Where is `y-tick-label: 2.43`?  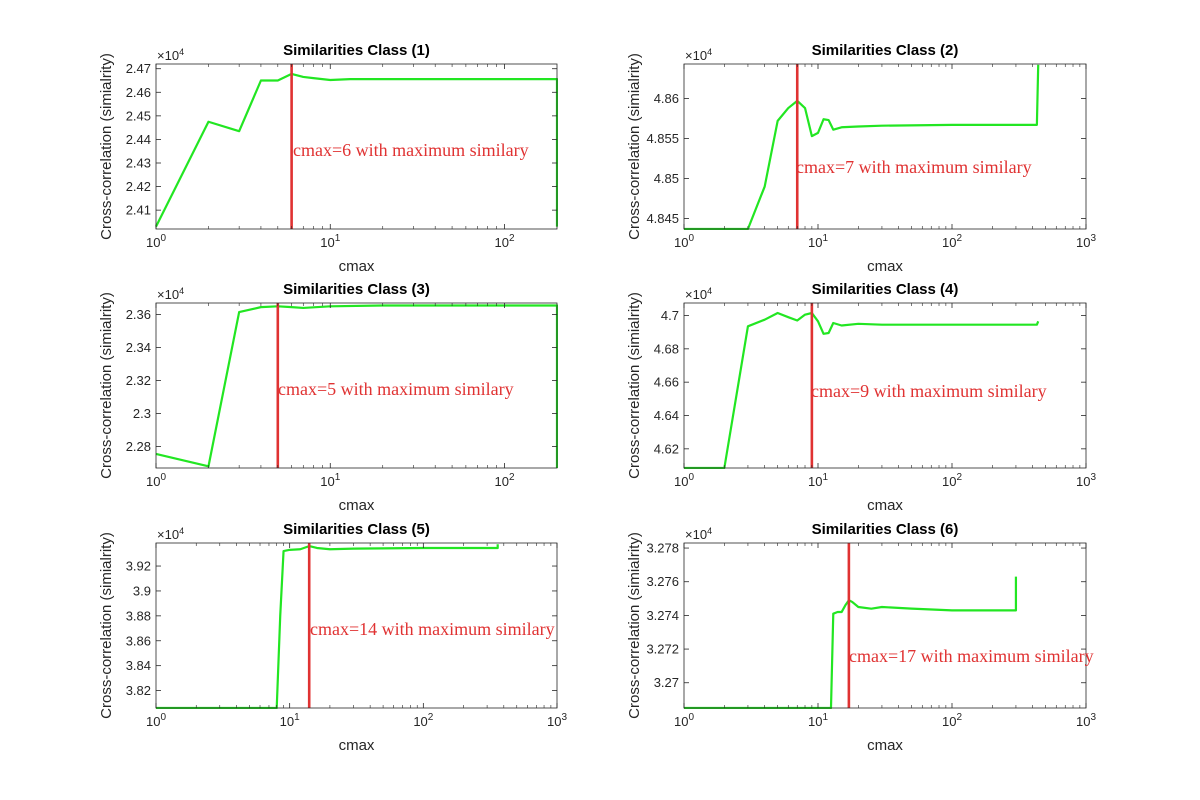
y-tick-label: 2.43 is located at coordinates (138, 163).